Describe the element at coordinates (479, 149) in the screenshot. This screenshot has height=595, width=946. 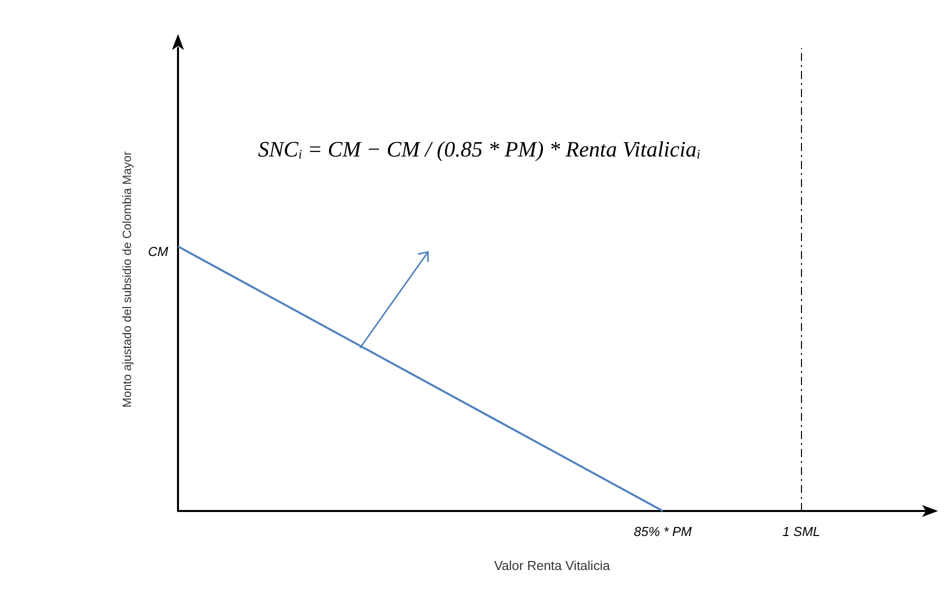
I see `text: SNCi = CM − CM / (0.85 * PM) * Renta Vitaliciai` at that location.